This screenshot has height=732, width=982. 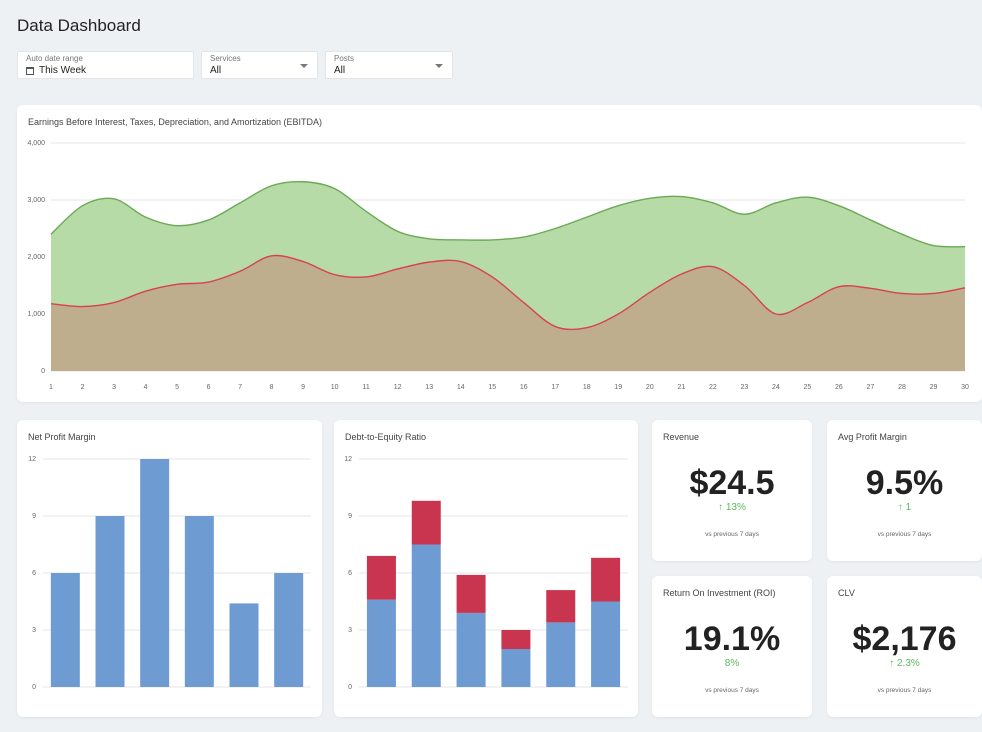 What do you see at coordinates (681, 437) in the screenshot?
I see `revenue-title: Revenue` at bounding box center [681, 437].